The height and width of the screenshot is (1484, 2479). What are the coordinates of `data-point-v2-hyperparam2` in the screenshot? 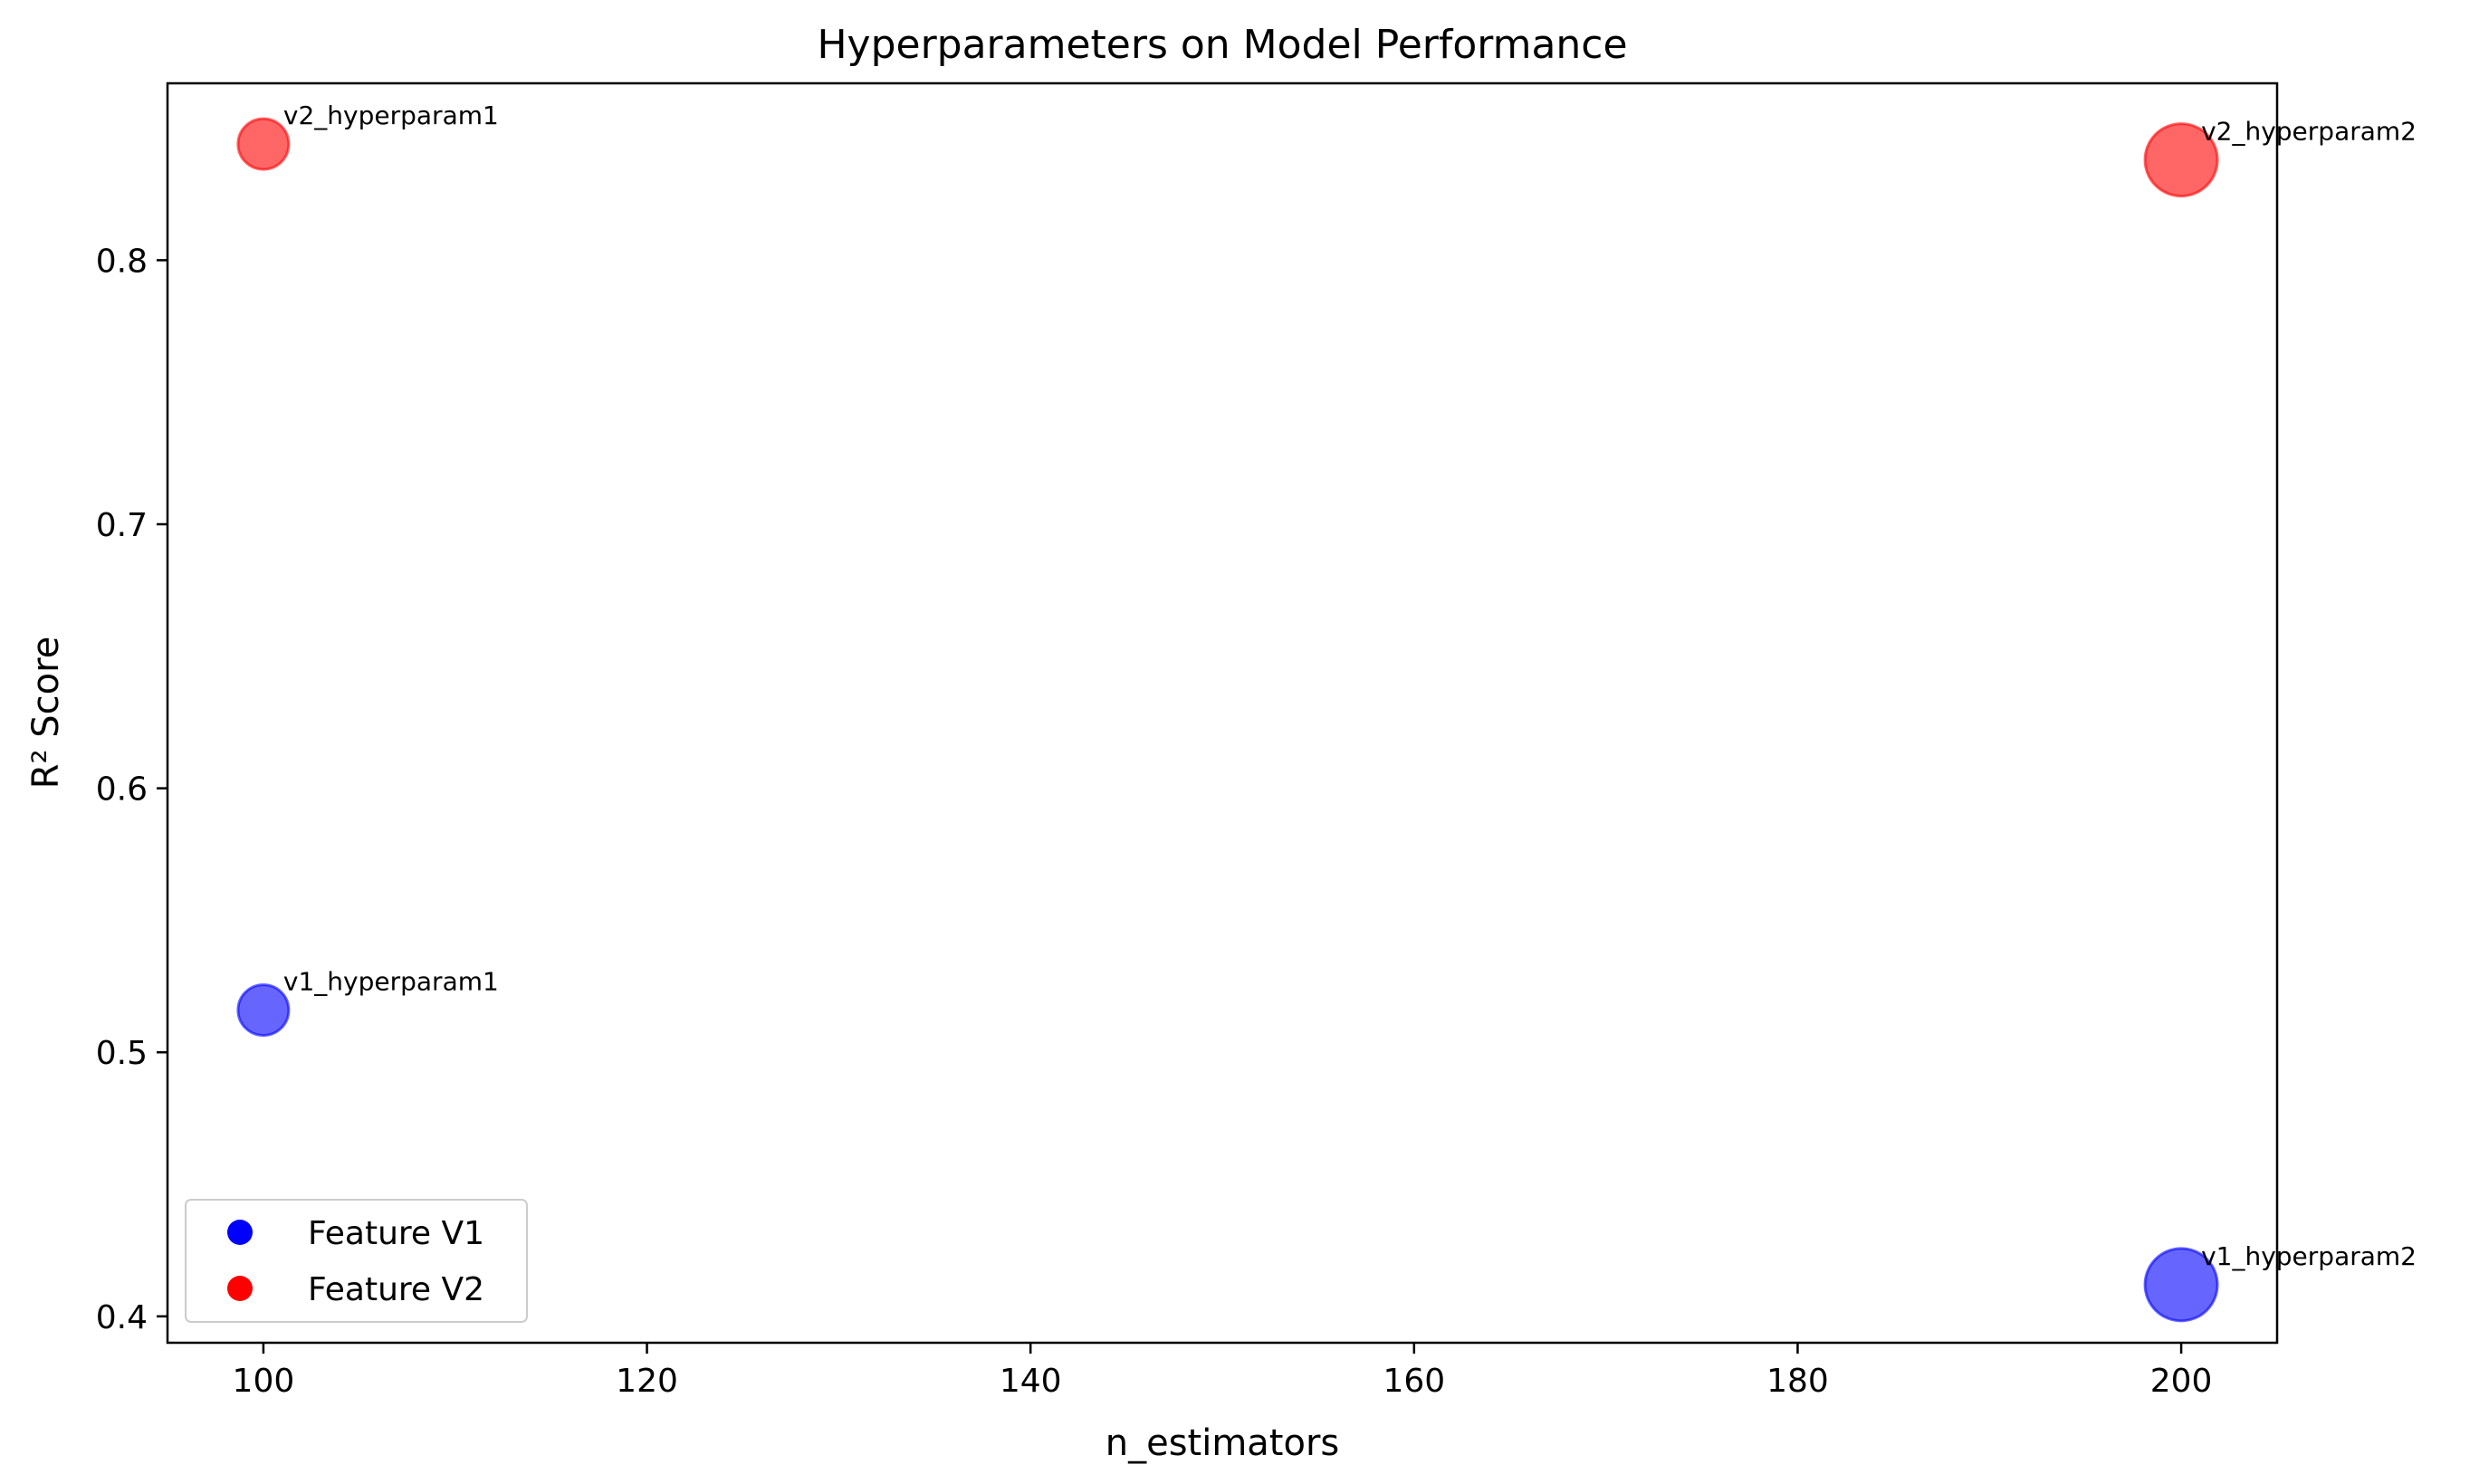 It's located at (2181, 160).